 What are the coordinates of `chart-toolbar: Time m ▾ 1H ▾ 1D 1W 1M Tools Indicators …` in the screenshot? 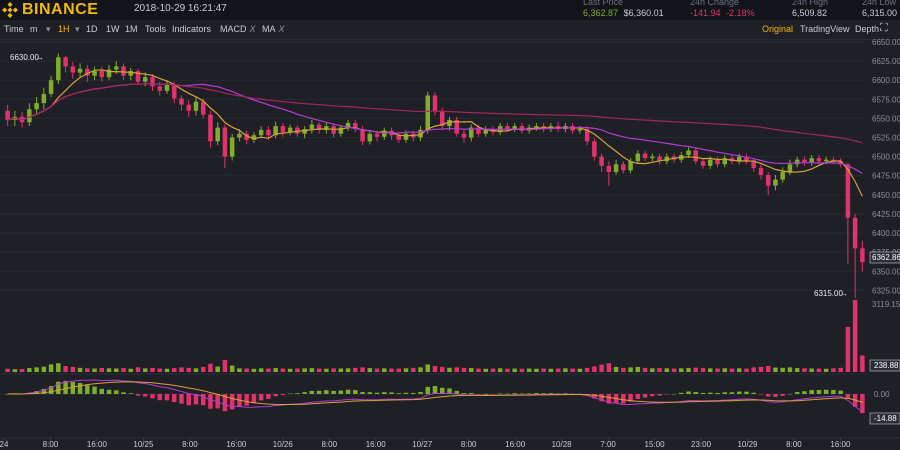 It's located at (450, 30).